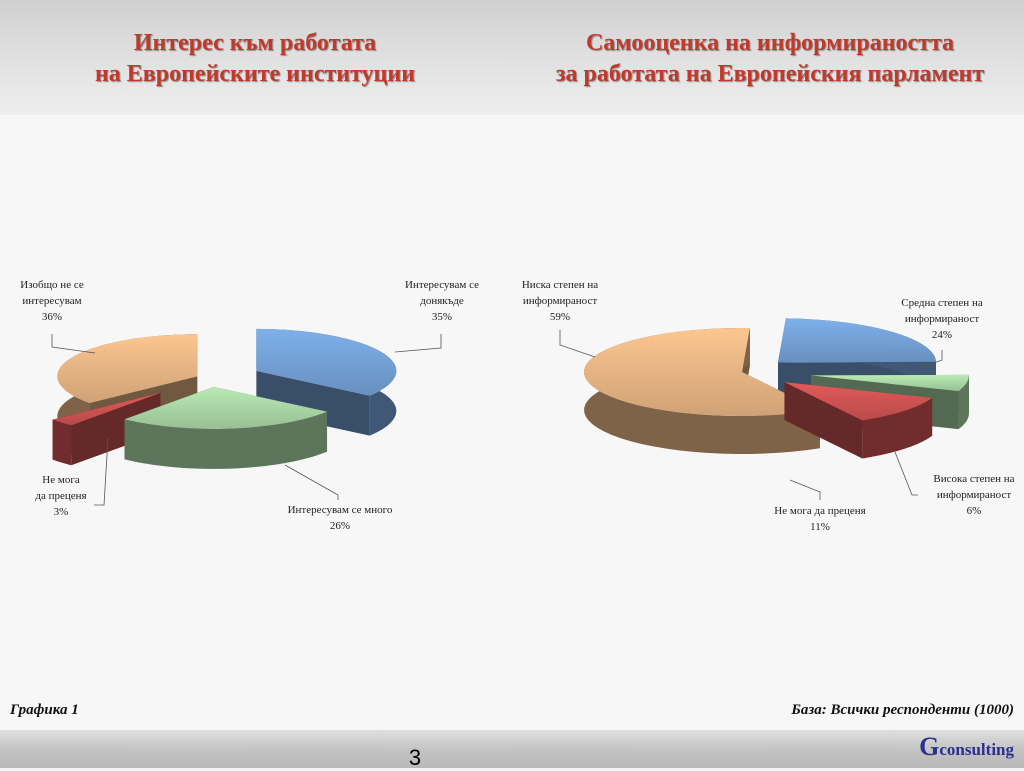  What do you see at coordinates (418, 343) in the screenshot?
I see `left-leader-somewhat` at bounding box center [418, 343].